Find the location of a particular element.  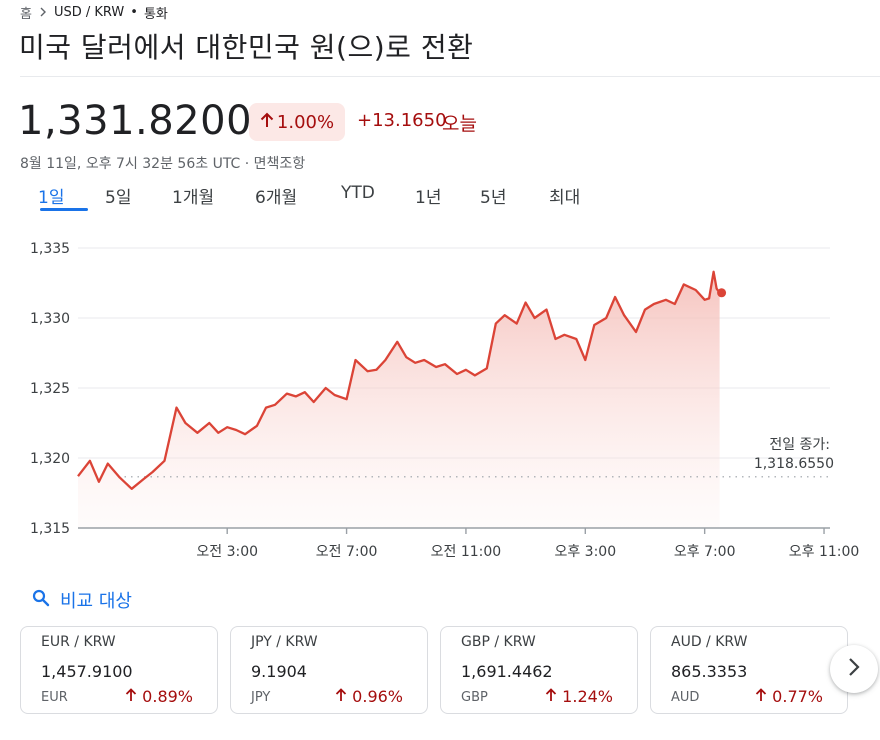

card-rate: 1,691.4462 is located at coordinates (507, 671).